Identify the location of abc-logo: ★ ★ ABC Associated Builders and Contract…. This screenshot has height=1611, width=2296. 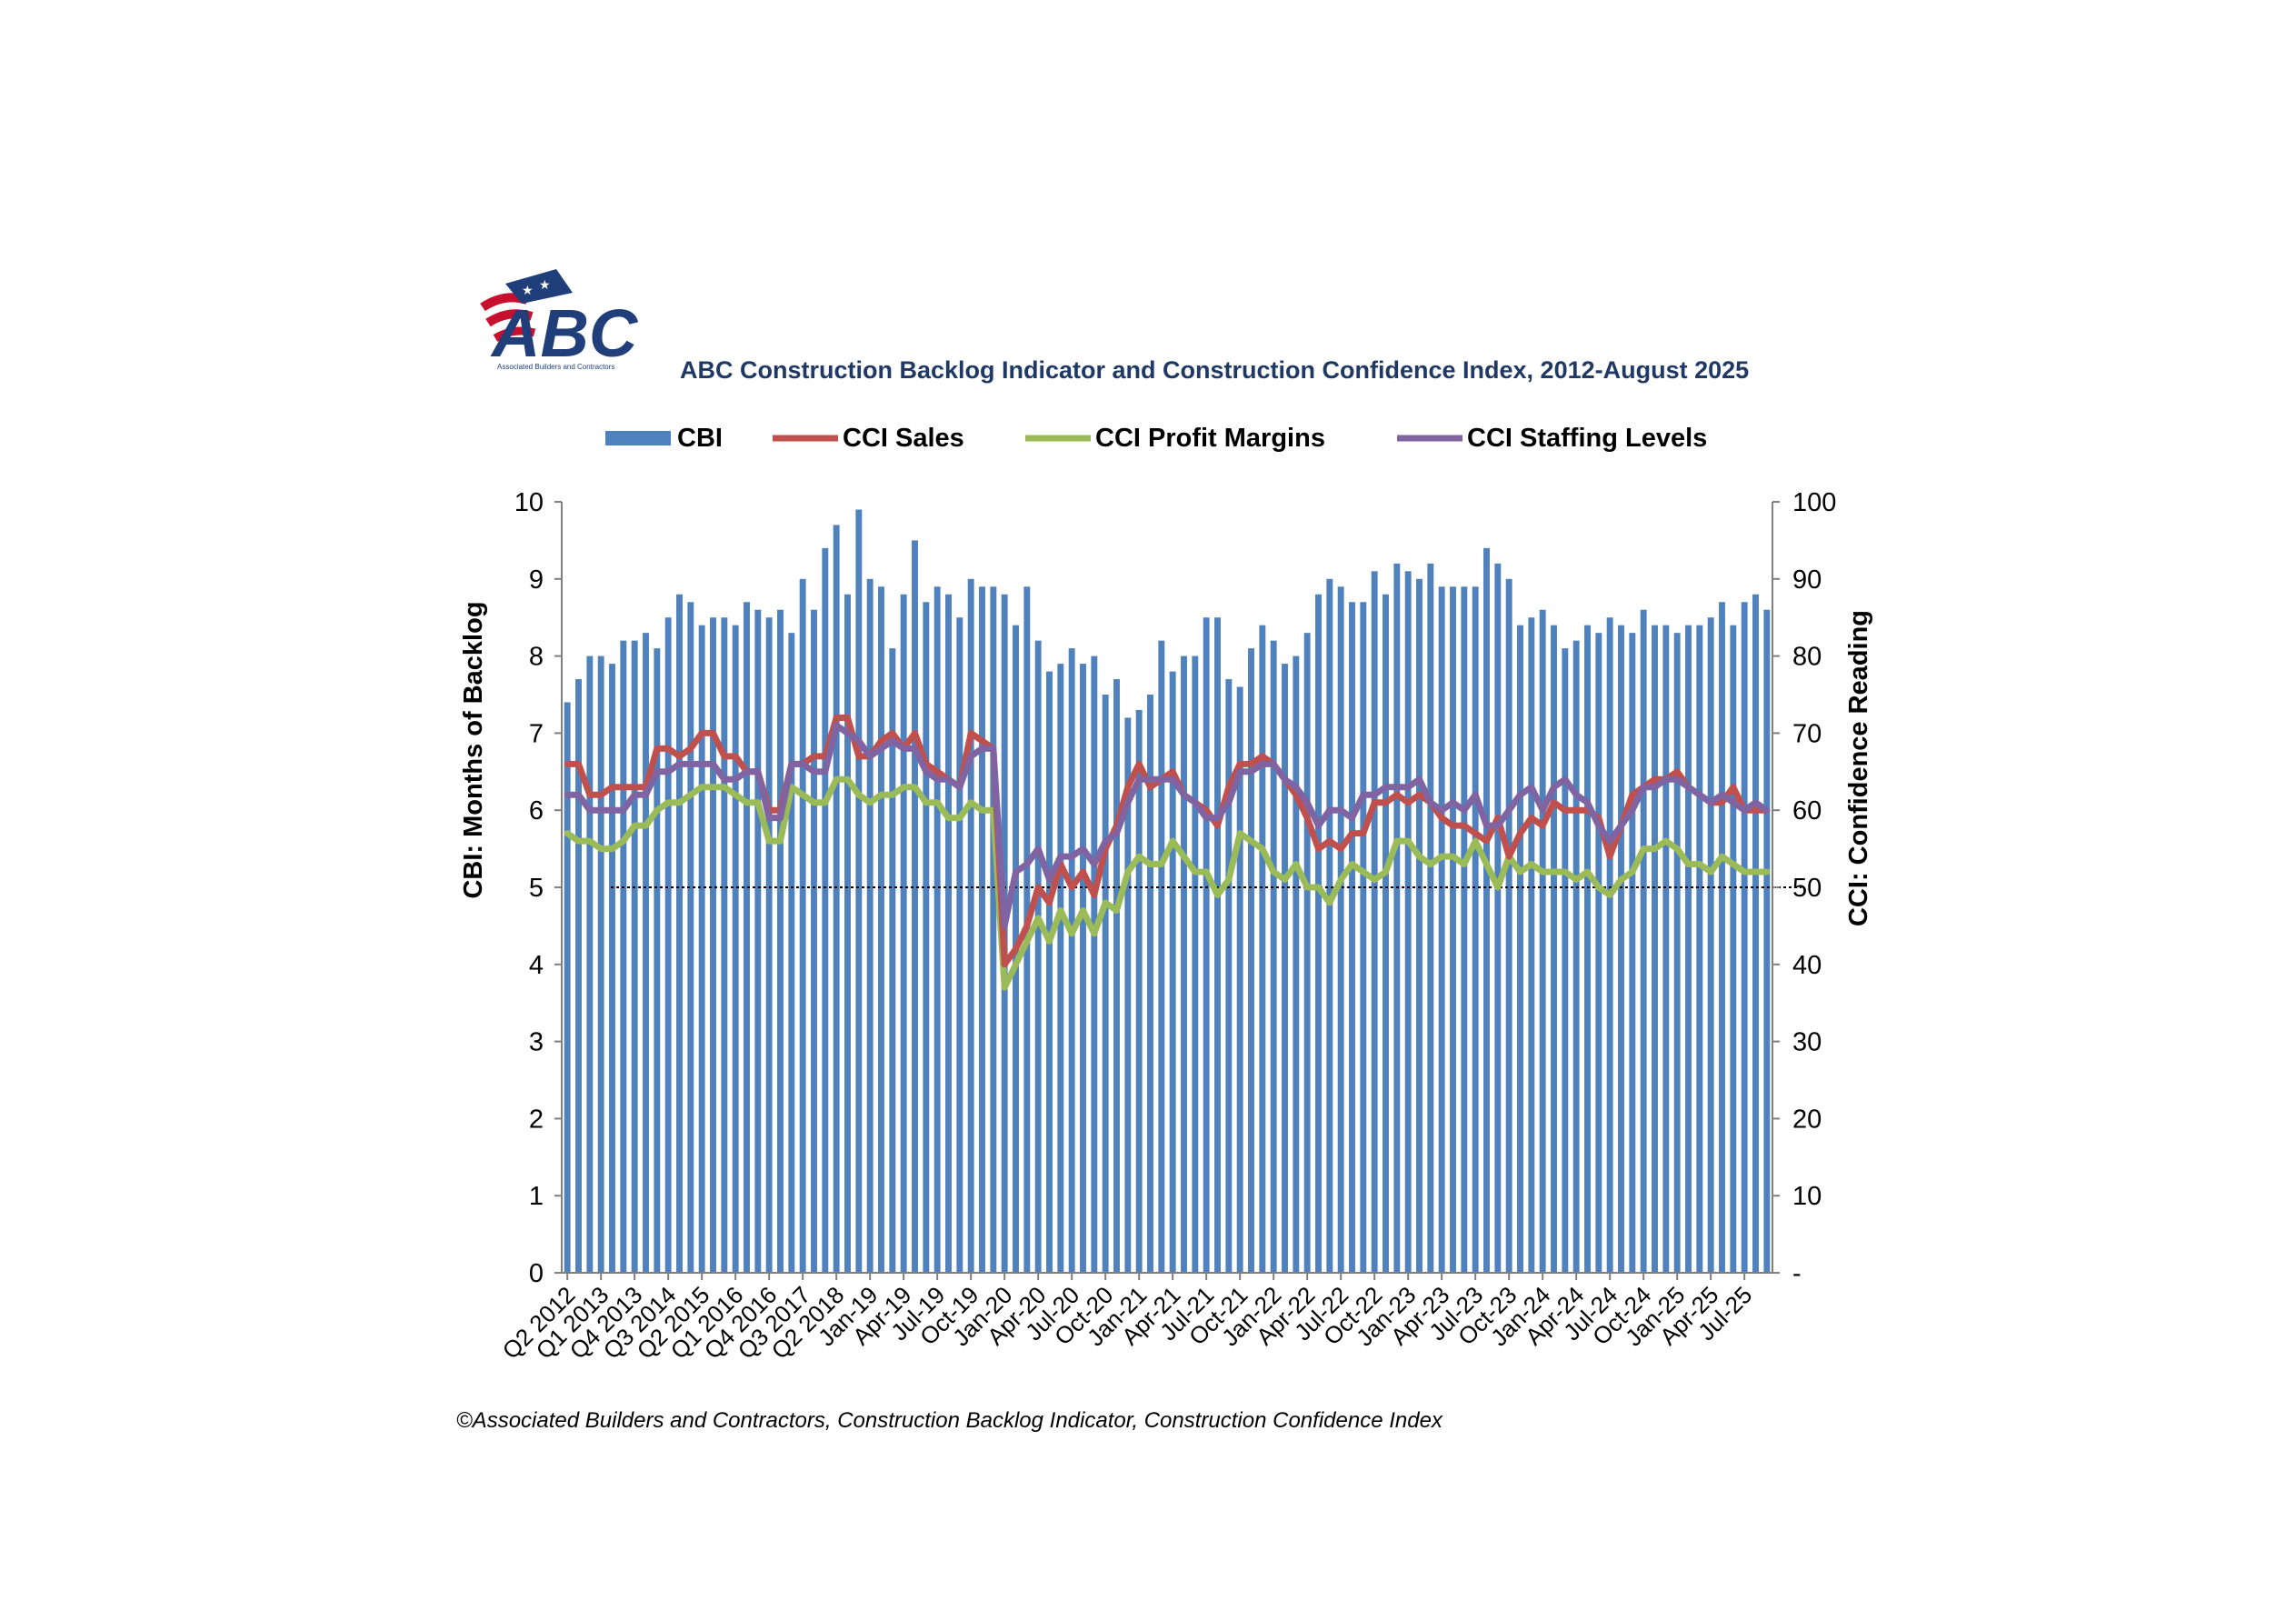
(559, 320).